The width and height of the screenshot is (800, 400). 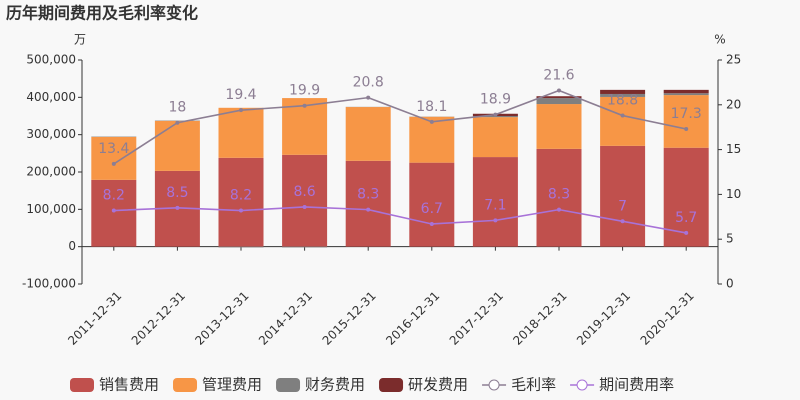 What do you see at coordinates (368, 83) in the screenshot?
I see `data-label: 20.8` at bounding box center [368, 83].